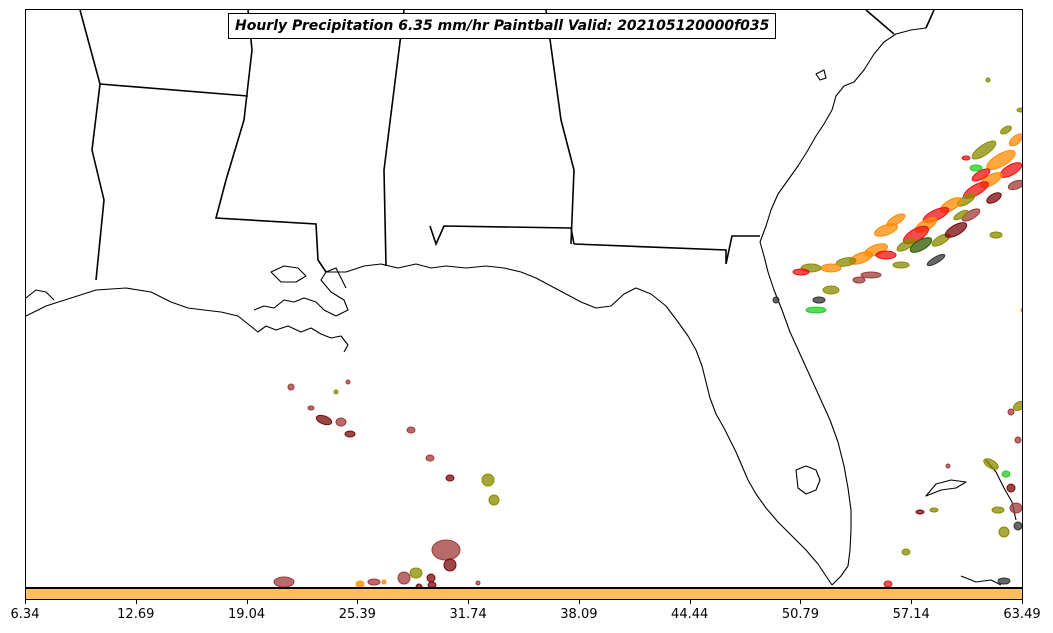 This screenshot has width=1053, height=633. Describe the element at coordinates (502, 236) in the screenshot. I see `border-fl-al` at that location.